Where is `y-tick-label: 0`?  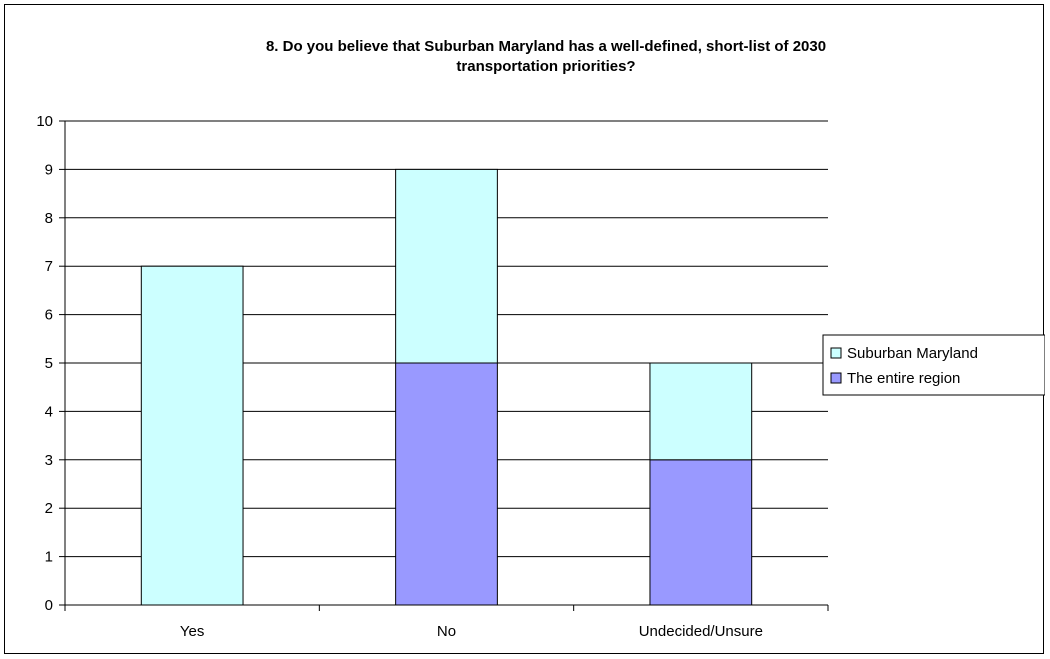 y-tick-label: 0 is located at coordinates (49, 605).